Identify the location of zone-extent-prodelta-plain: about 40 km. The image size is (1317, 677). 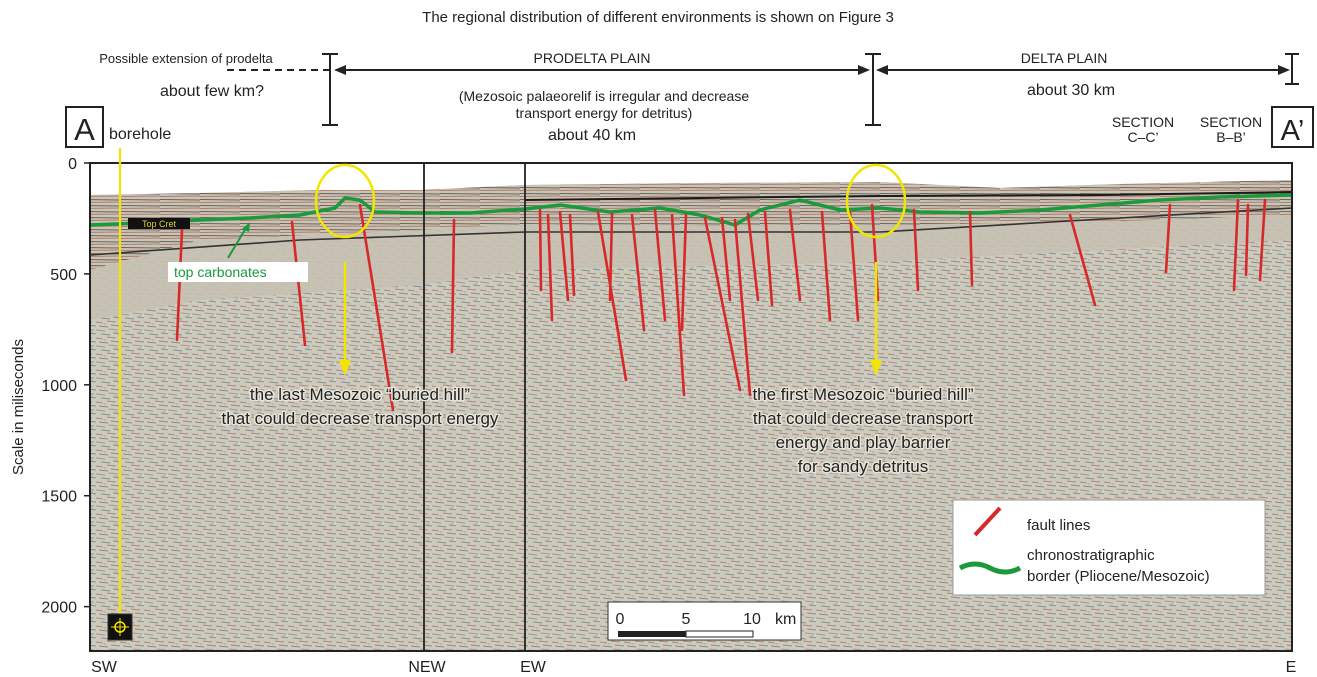
(592, 135).